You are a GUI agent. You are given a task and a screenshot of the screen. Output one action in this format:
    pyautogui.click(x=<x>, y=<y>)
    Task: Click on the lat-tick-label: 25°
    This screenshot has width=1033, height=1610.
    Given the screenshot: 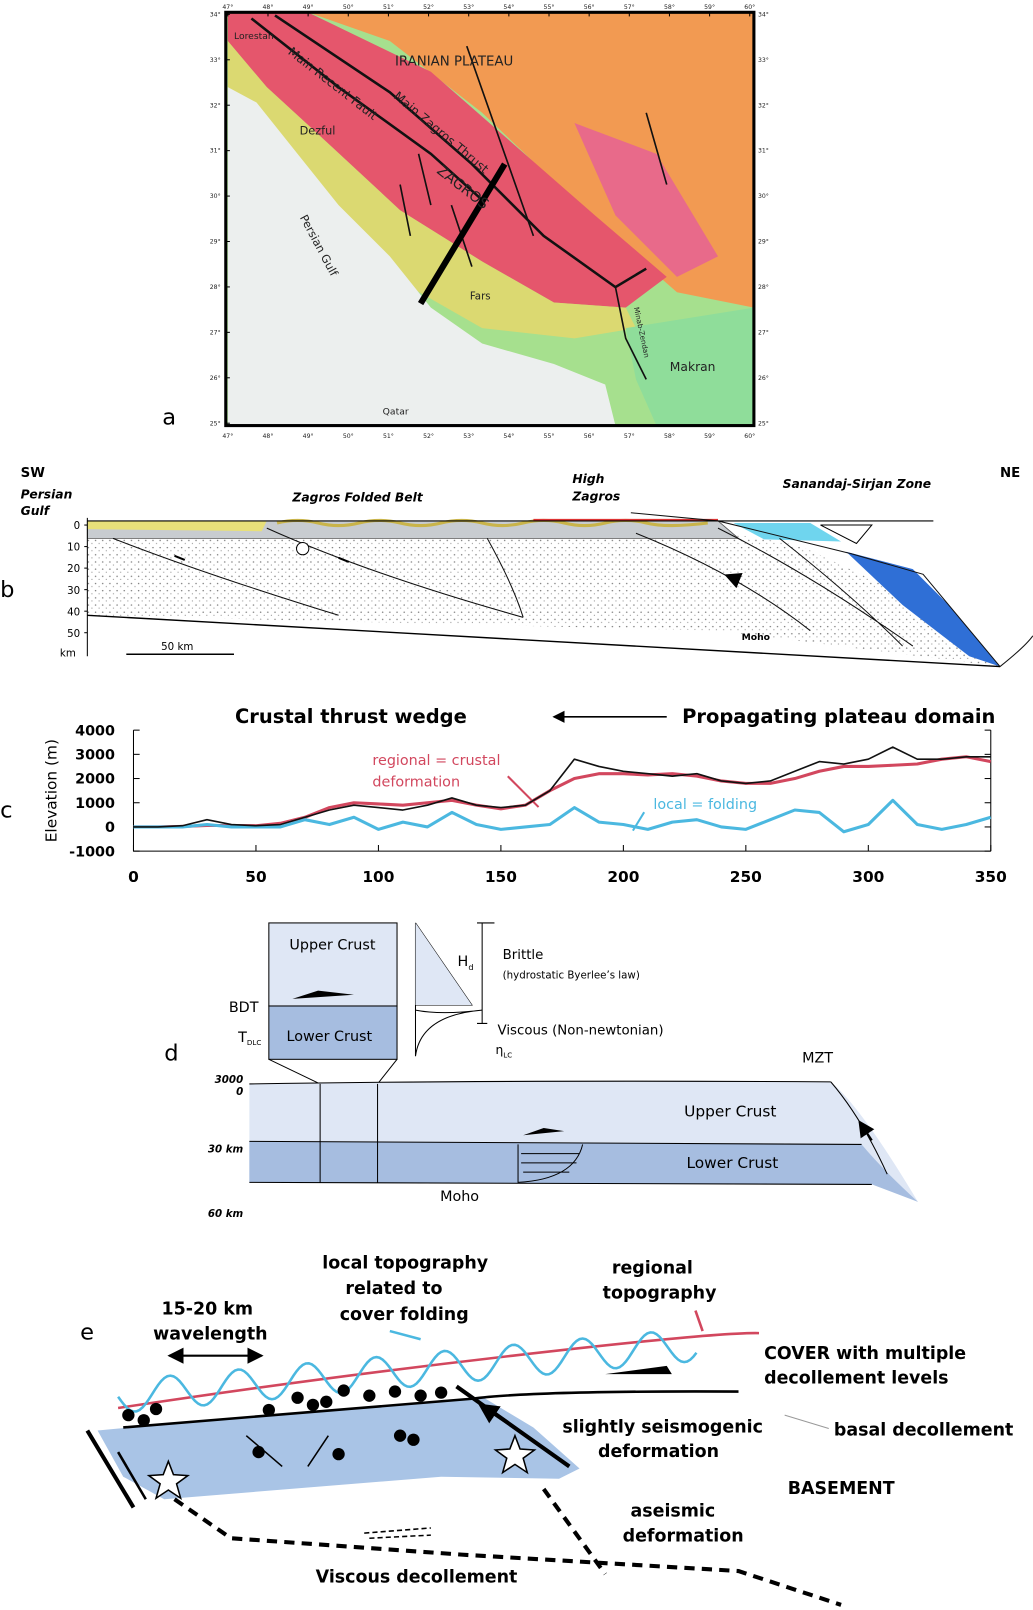 What is the action you would take?
    pyautogui.click(x=215, y=423)
    